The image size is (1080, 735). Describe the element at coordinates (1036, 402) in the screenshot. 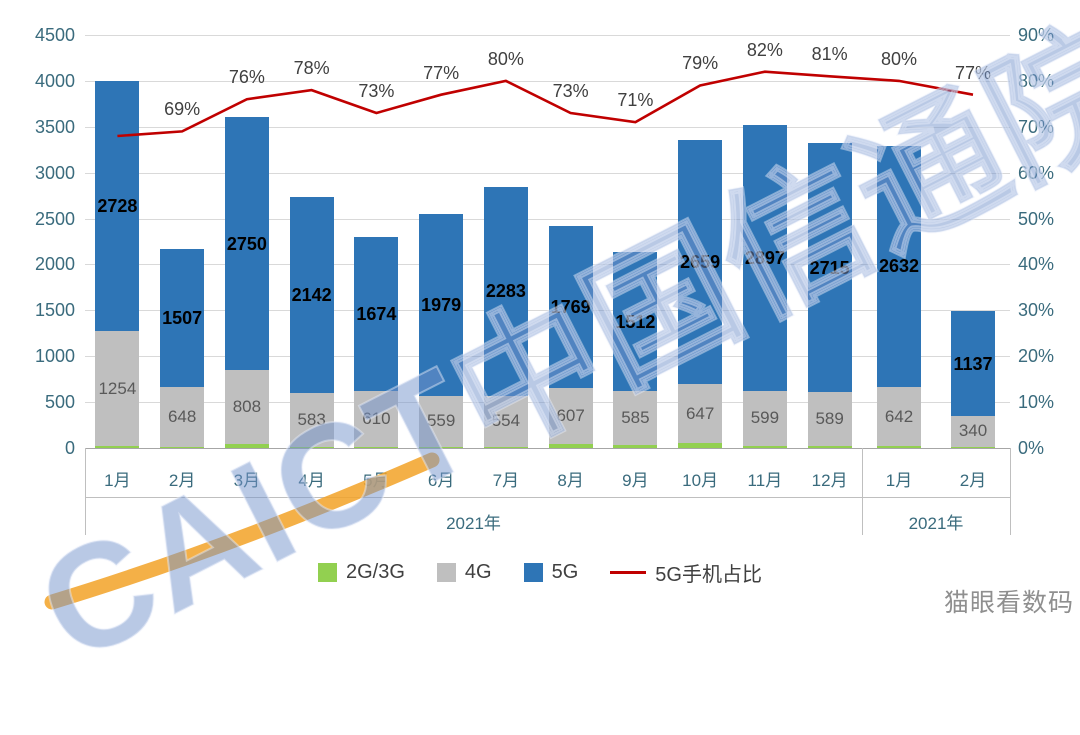

I see `right-axis-tick: 10%` at that location.